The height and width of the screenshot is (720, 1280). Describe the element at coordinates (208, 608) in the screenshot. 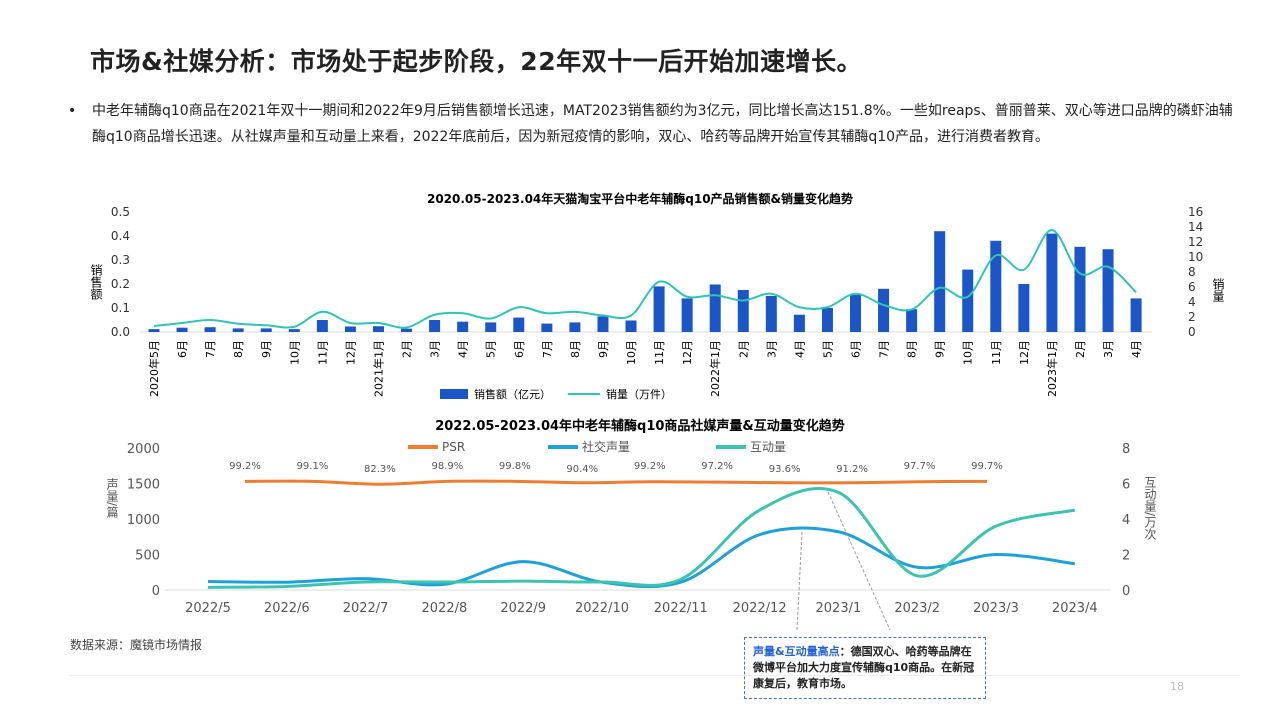

I see `chart2-x-tick: 2022/5` at that location.